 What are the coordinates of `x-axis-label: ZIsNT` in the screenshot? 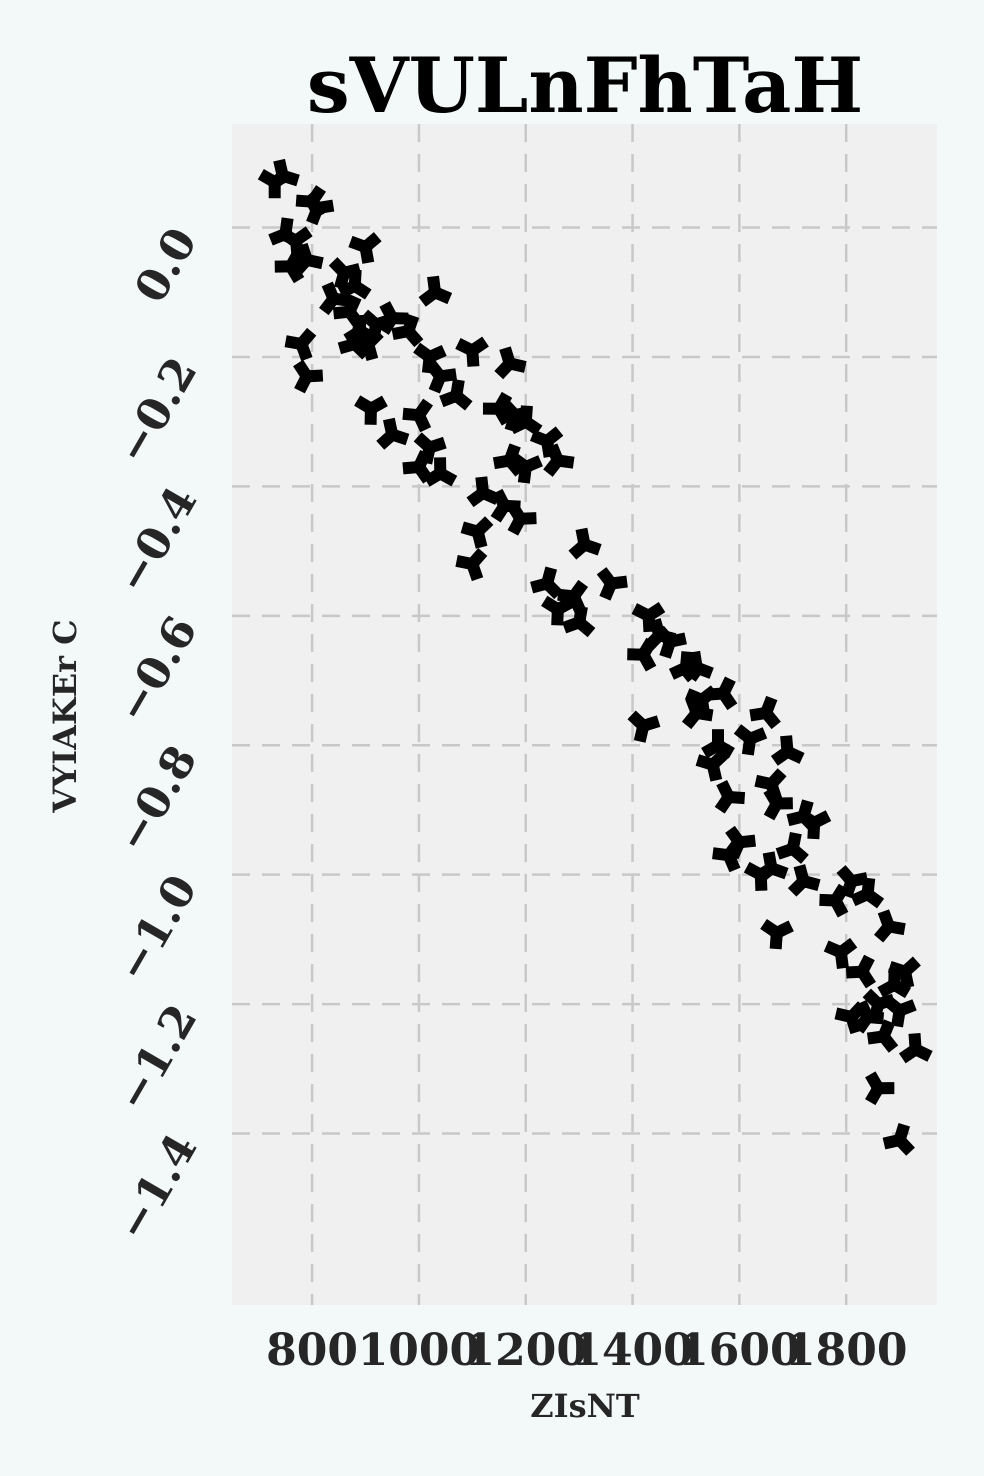 It's located at (585, 1406).